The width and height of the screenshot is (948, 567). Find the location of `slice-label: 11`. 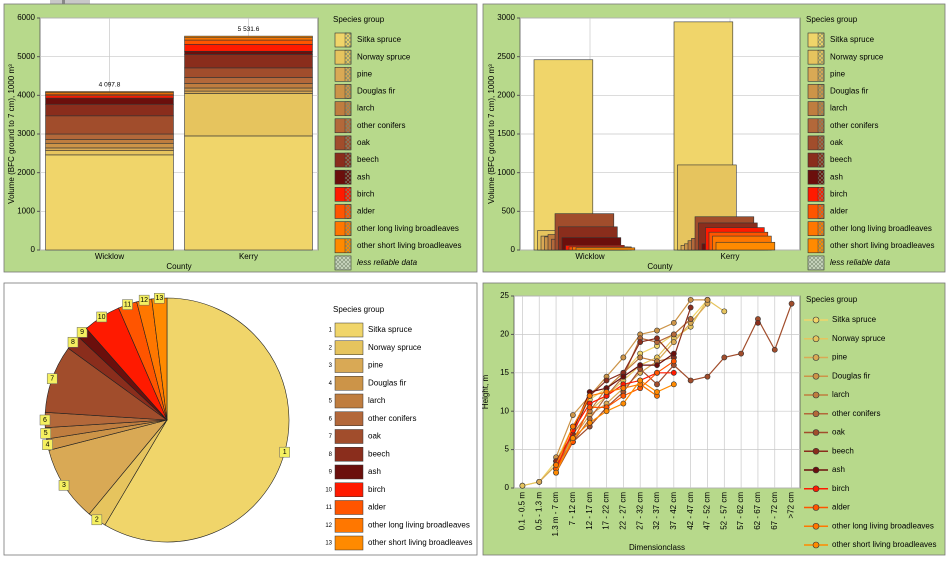

slice-label: 11 is located at coordinates (127, 304).